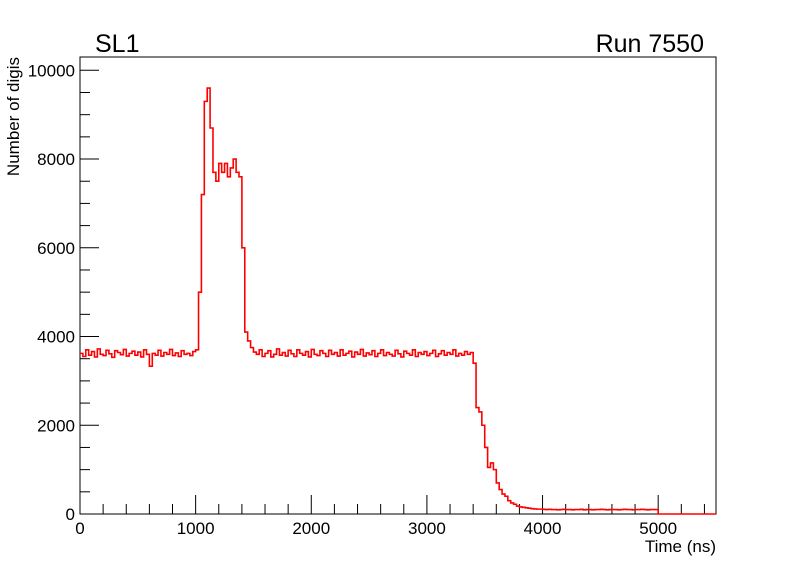 This screenshot has width=796, height=577. I want to click on y-tick-label: 4000, so click(56, 337).